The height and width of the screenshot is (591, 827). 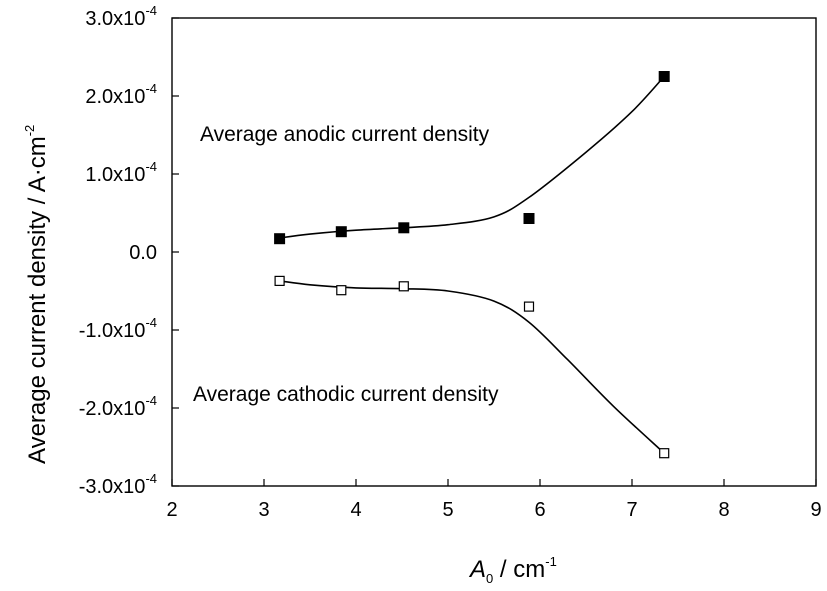 What do you see at coordinates (631, 510) in the screenshot?
I see `x-tick-label: 7` at bounding box center [631, 510].